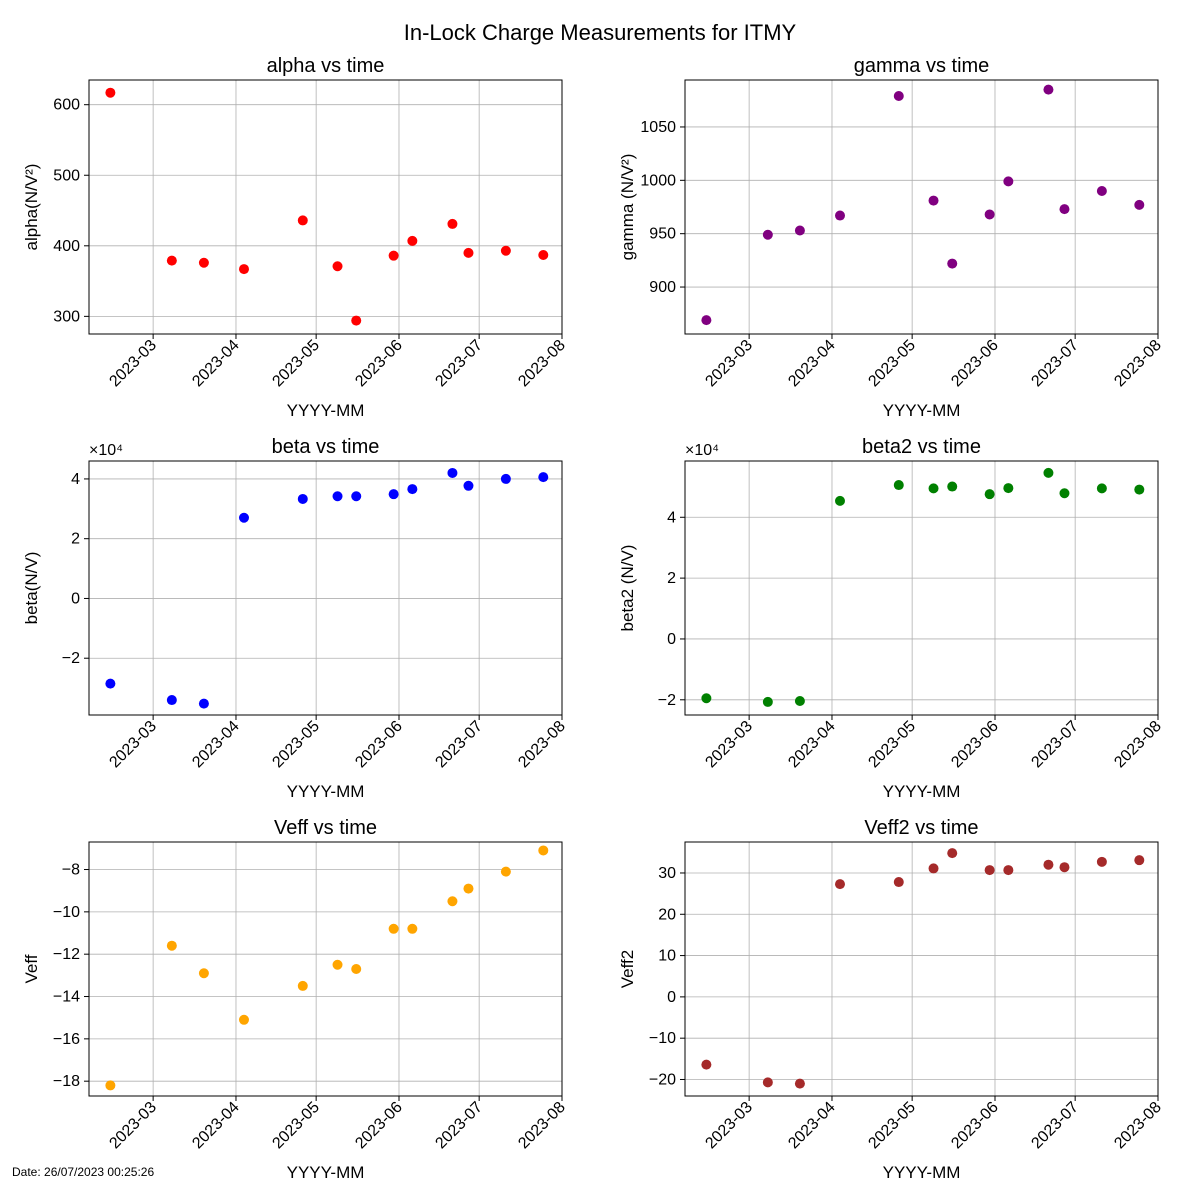 This screenshot has width=1200, height=1200. I want to click on y-axis-label: alpha(N/V²), so click(31, 207).